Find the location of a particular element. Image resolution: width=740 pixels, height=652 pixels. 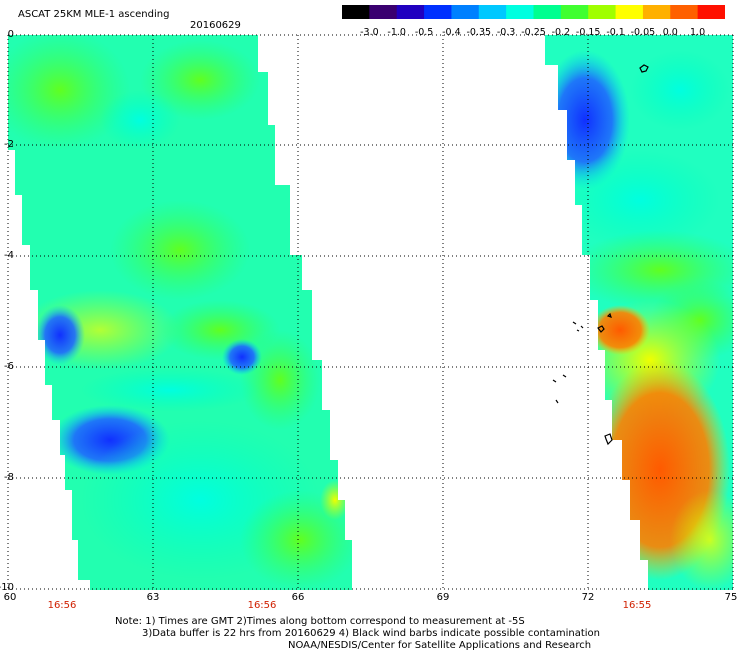

lon-label: 60 is located at coordinates (10, 597).